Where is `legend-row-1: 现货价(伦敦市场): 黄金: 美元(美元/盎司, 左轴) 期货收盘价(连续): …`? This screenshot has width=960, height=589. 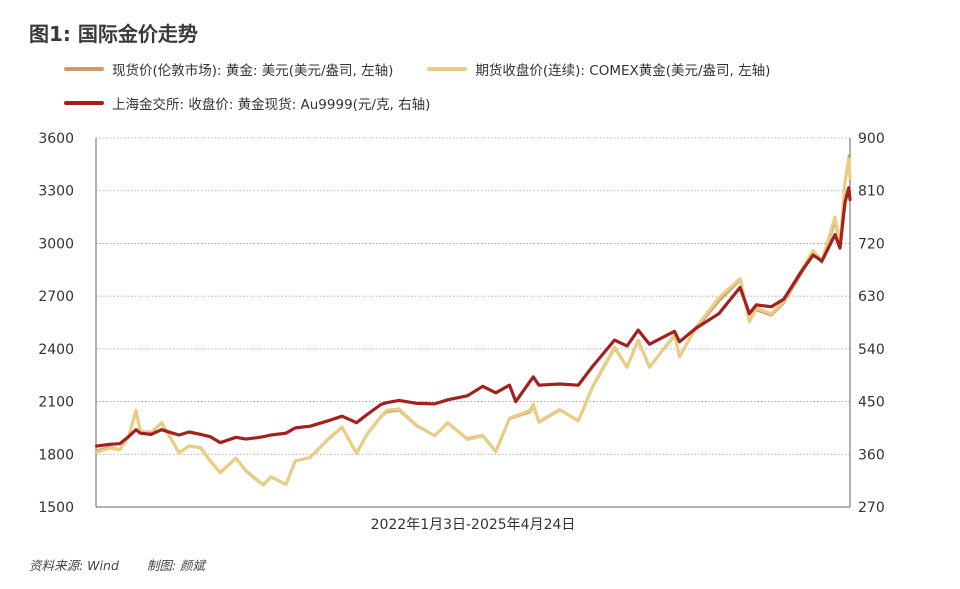
legend-row-1: 现货价(伦敦市场): 黄金: 美元(美元/盎司, 左轴) 期货收盘价(连续): … is located at coordinates (434, 69).